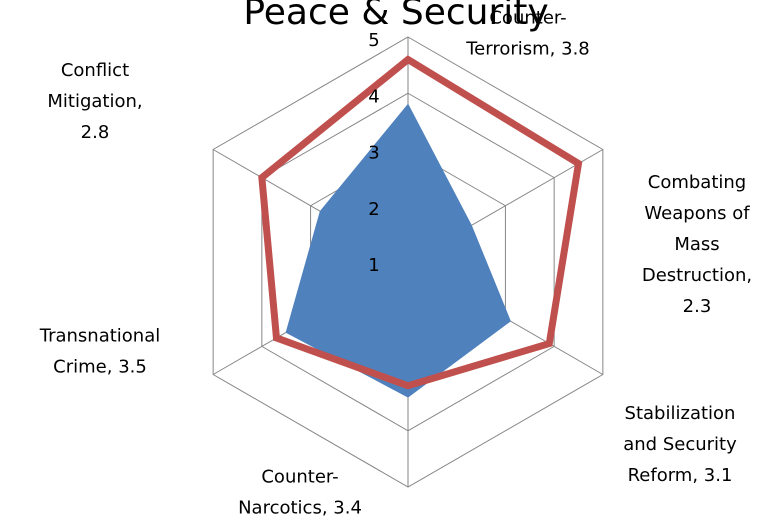 This screenshot has height=525, width=763. I want to click on tick-label: 5, so click(373, 40).